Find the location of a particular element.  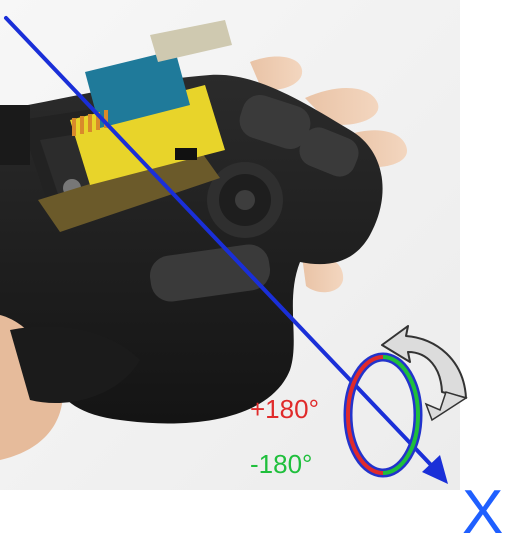

x-axis-label: X is located at coordinates (483, 512).